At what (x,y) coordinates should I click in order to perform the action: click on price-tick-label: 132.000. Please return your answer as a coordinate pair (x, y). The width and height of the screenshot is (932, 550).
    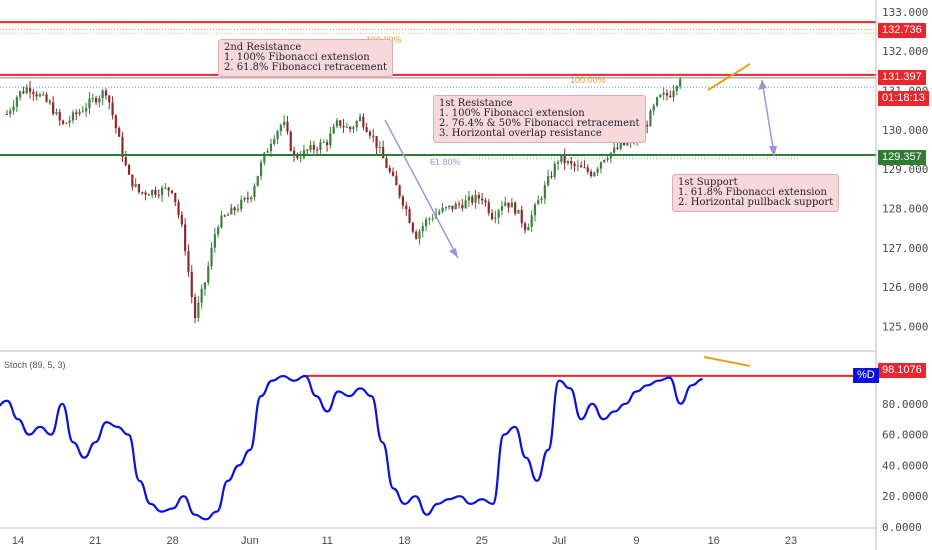
    Looking at the image, I should click on (905, 51).